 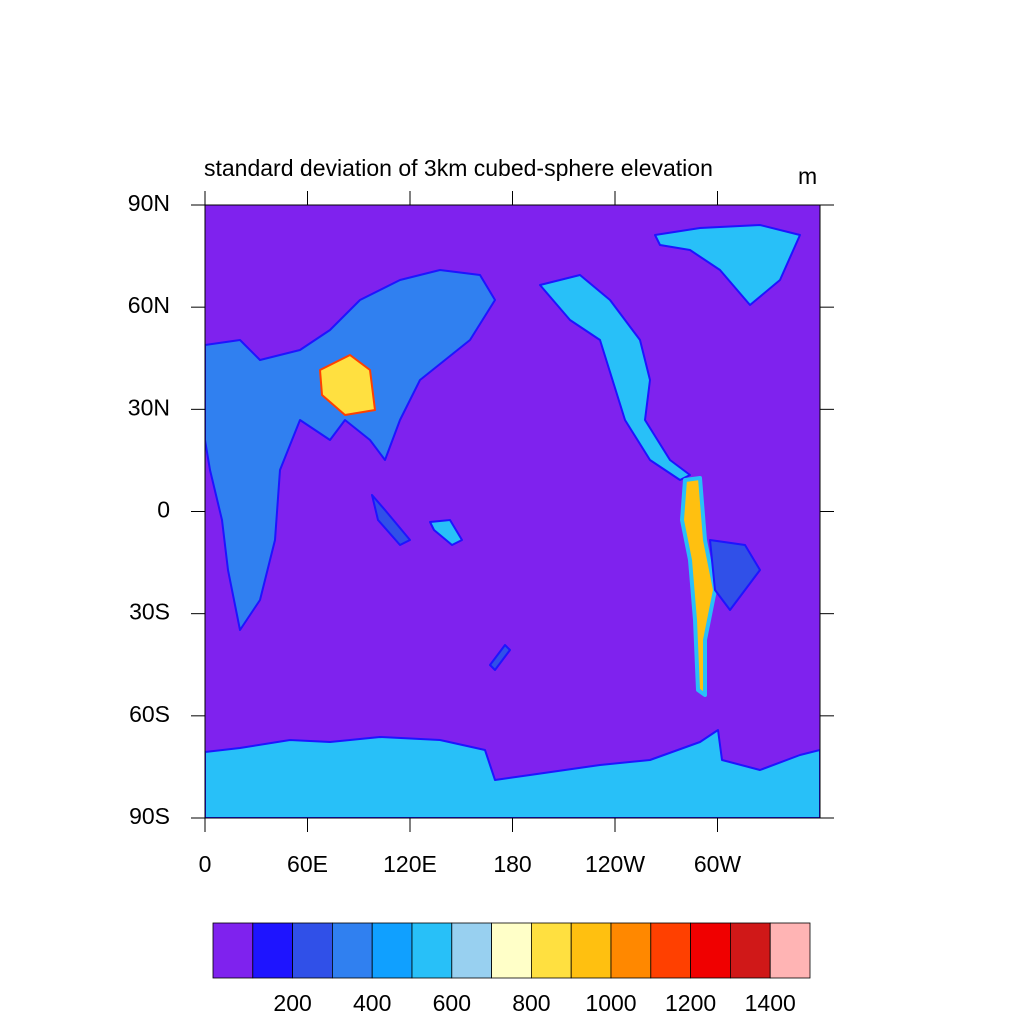 What do you see at coordinates (807, 176) in the screenshot?
I see `units-label: m` at bounding box center [807, 176].